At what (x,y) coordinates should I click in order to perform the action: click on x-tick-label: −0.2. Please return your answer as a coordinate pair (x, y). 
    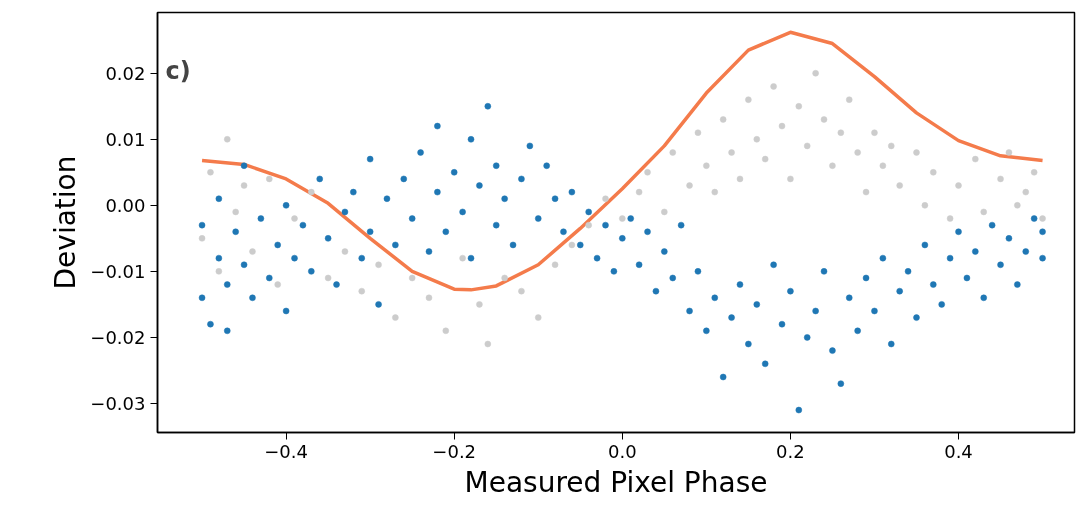
    Looking at the image, I should click on (454, 451).